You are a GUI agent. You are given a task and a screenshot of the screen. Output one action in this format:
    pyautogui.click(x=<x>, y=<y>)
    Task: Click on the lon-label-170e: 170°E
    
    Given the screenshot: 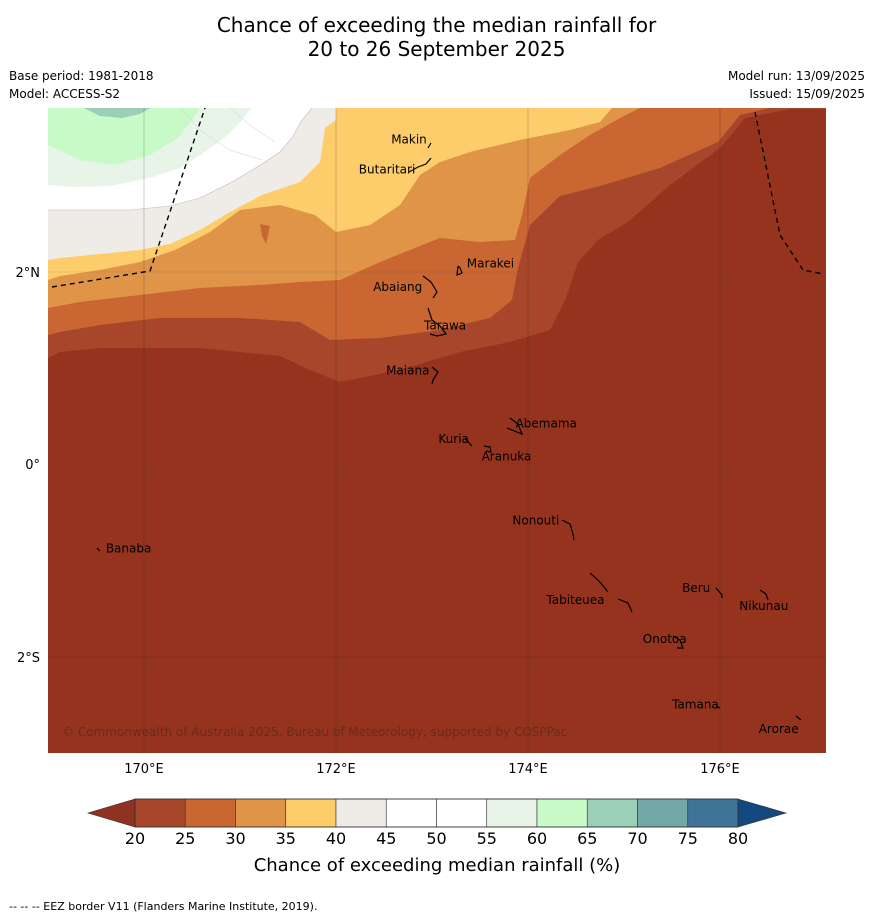 What is the action you would take?
    pyautogui.click(x=144, y=769)
    